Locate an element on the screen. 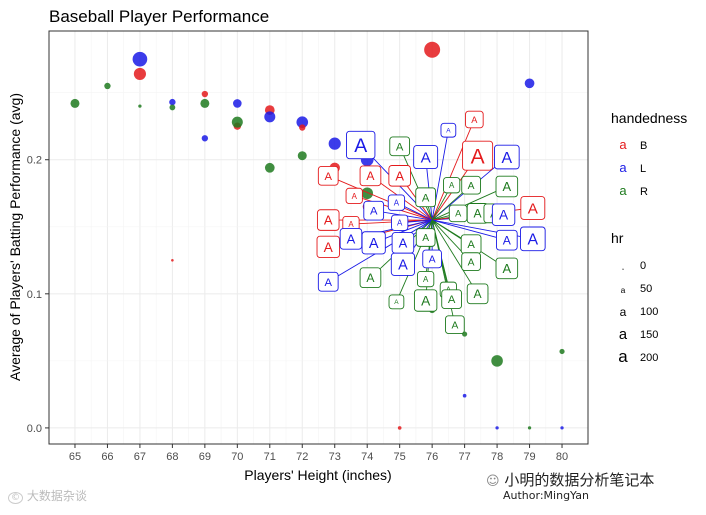 This screenshot has height=515, width=706. x-axis-label: Players' Height (inches) is located at coordinates (317, 475).